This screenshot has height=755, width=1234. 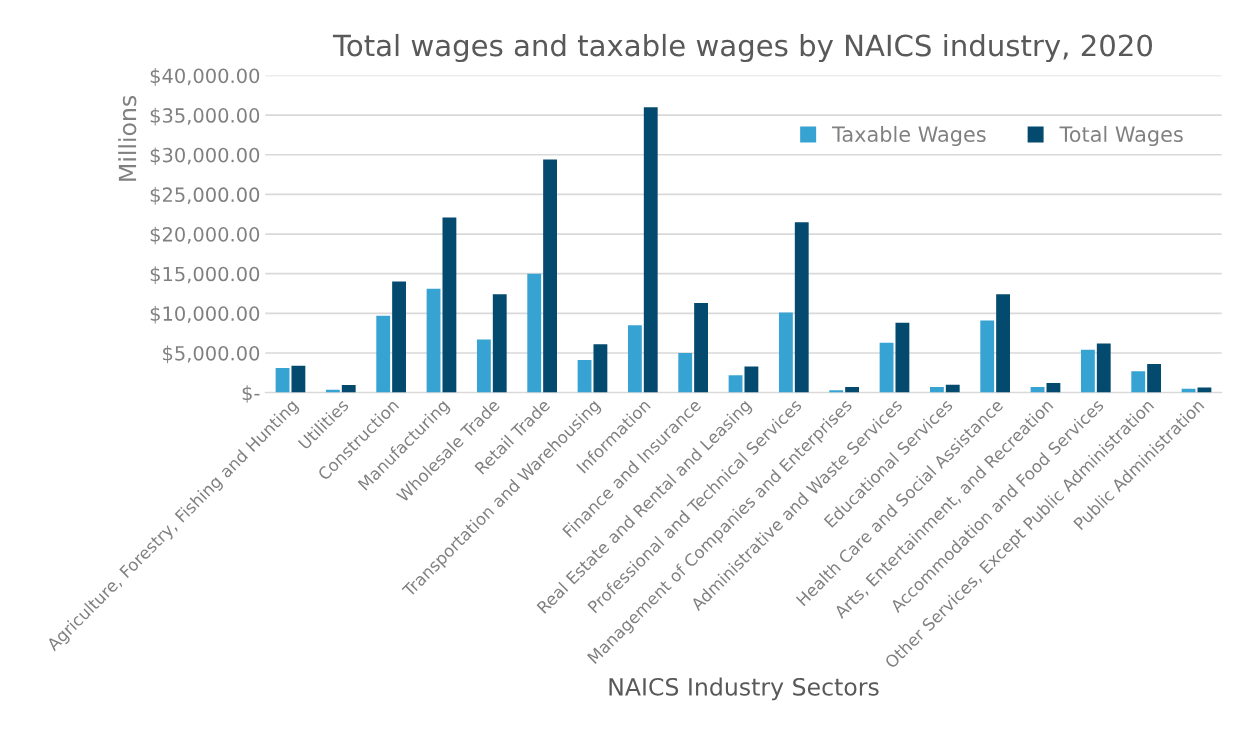 What do you see at coordinates (251, 394) in the screenshot?
I see `y-tick-label: $-` at bounding box center [251, 394].